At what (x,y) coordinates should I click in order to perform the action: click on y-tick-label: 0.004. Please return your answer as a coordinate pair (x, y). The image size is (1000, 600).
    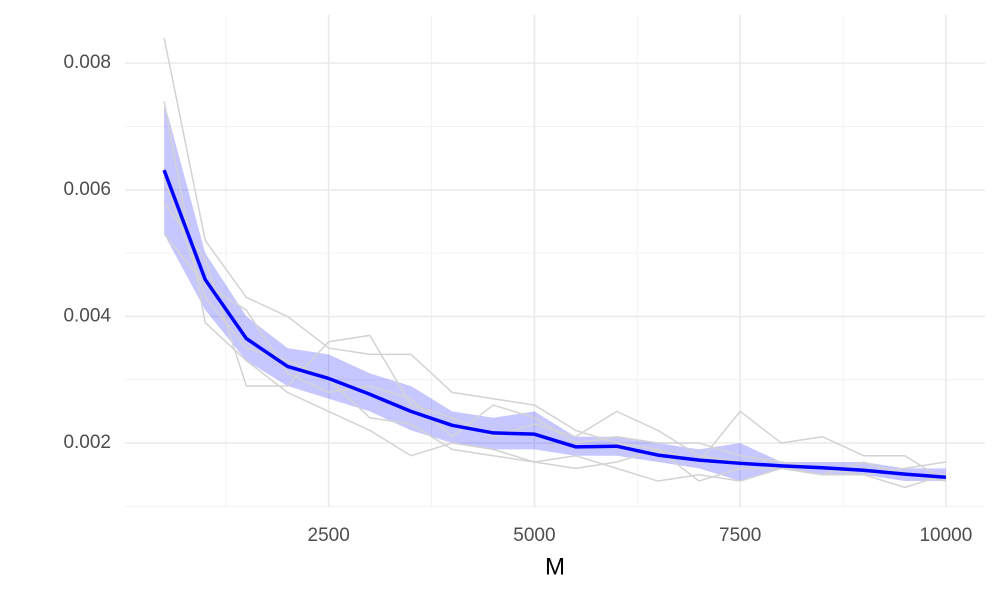
    Looking at the image, I should click on (87, 315).